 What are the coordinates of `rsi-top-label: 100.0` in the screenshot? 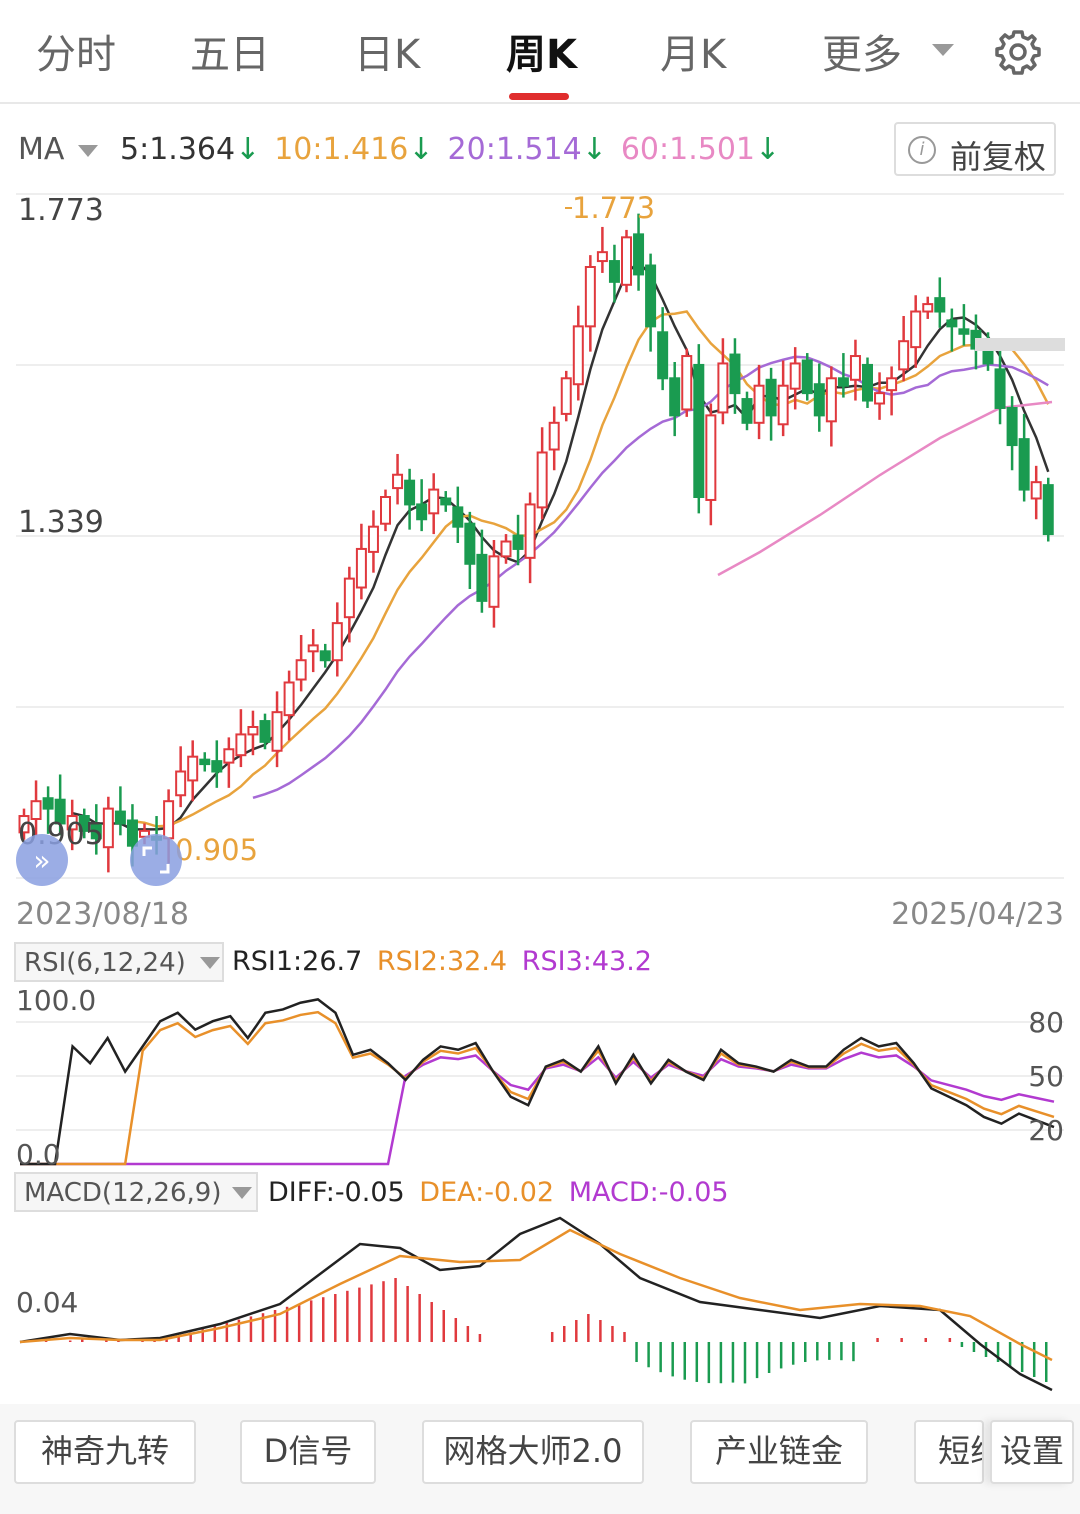 It's located at (56, 1001).